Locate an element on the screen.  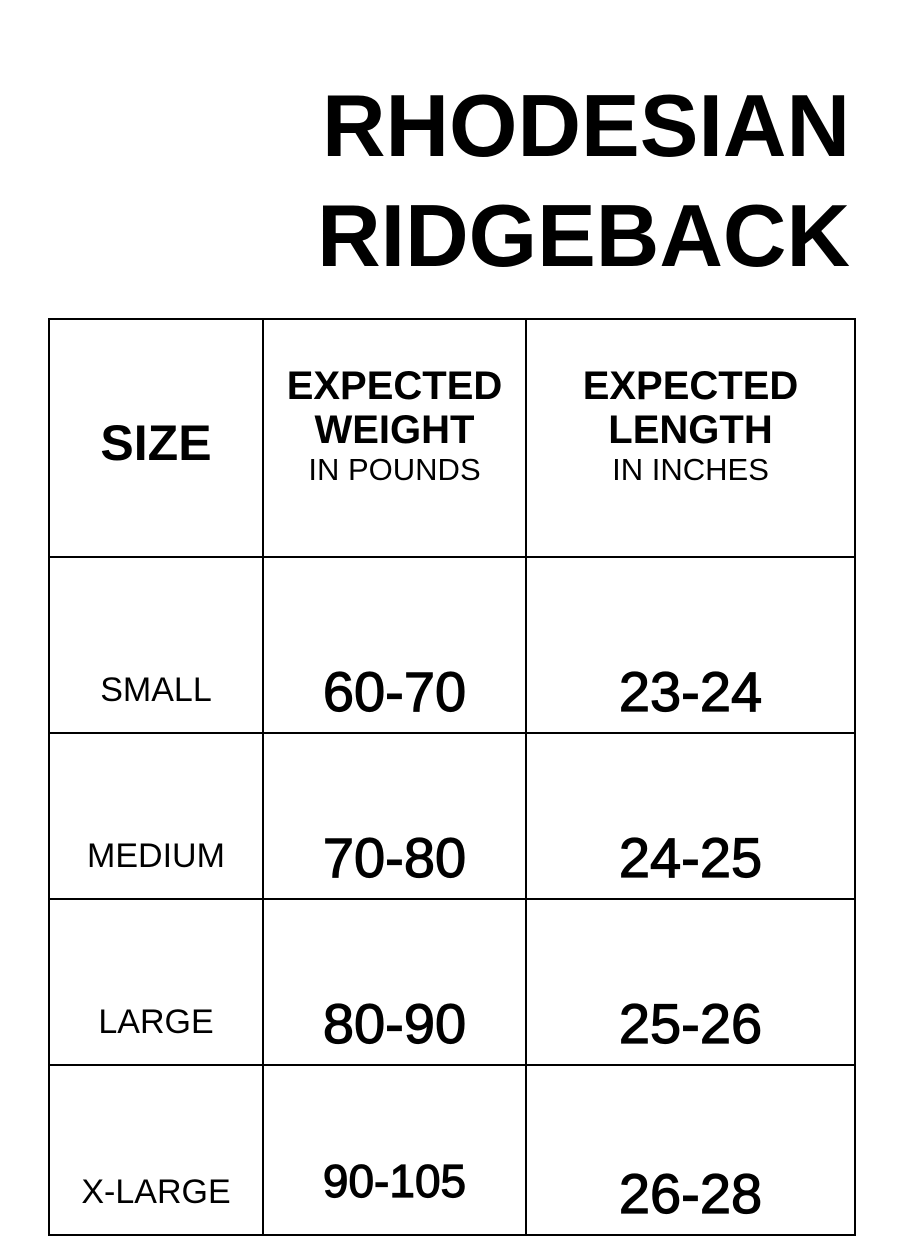
header-length-line2: LENGTH is located at coordinates (690, 430).